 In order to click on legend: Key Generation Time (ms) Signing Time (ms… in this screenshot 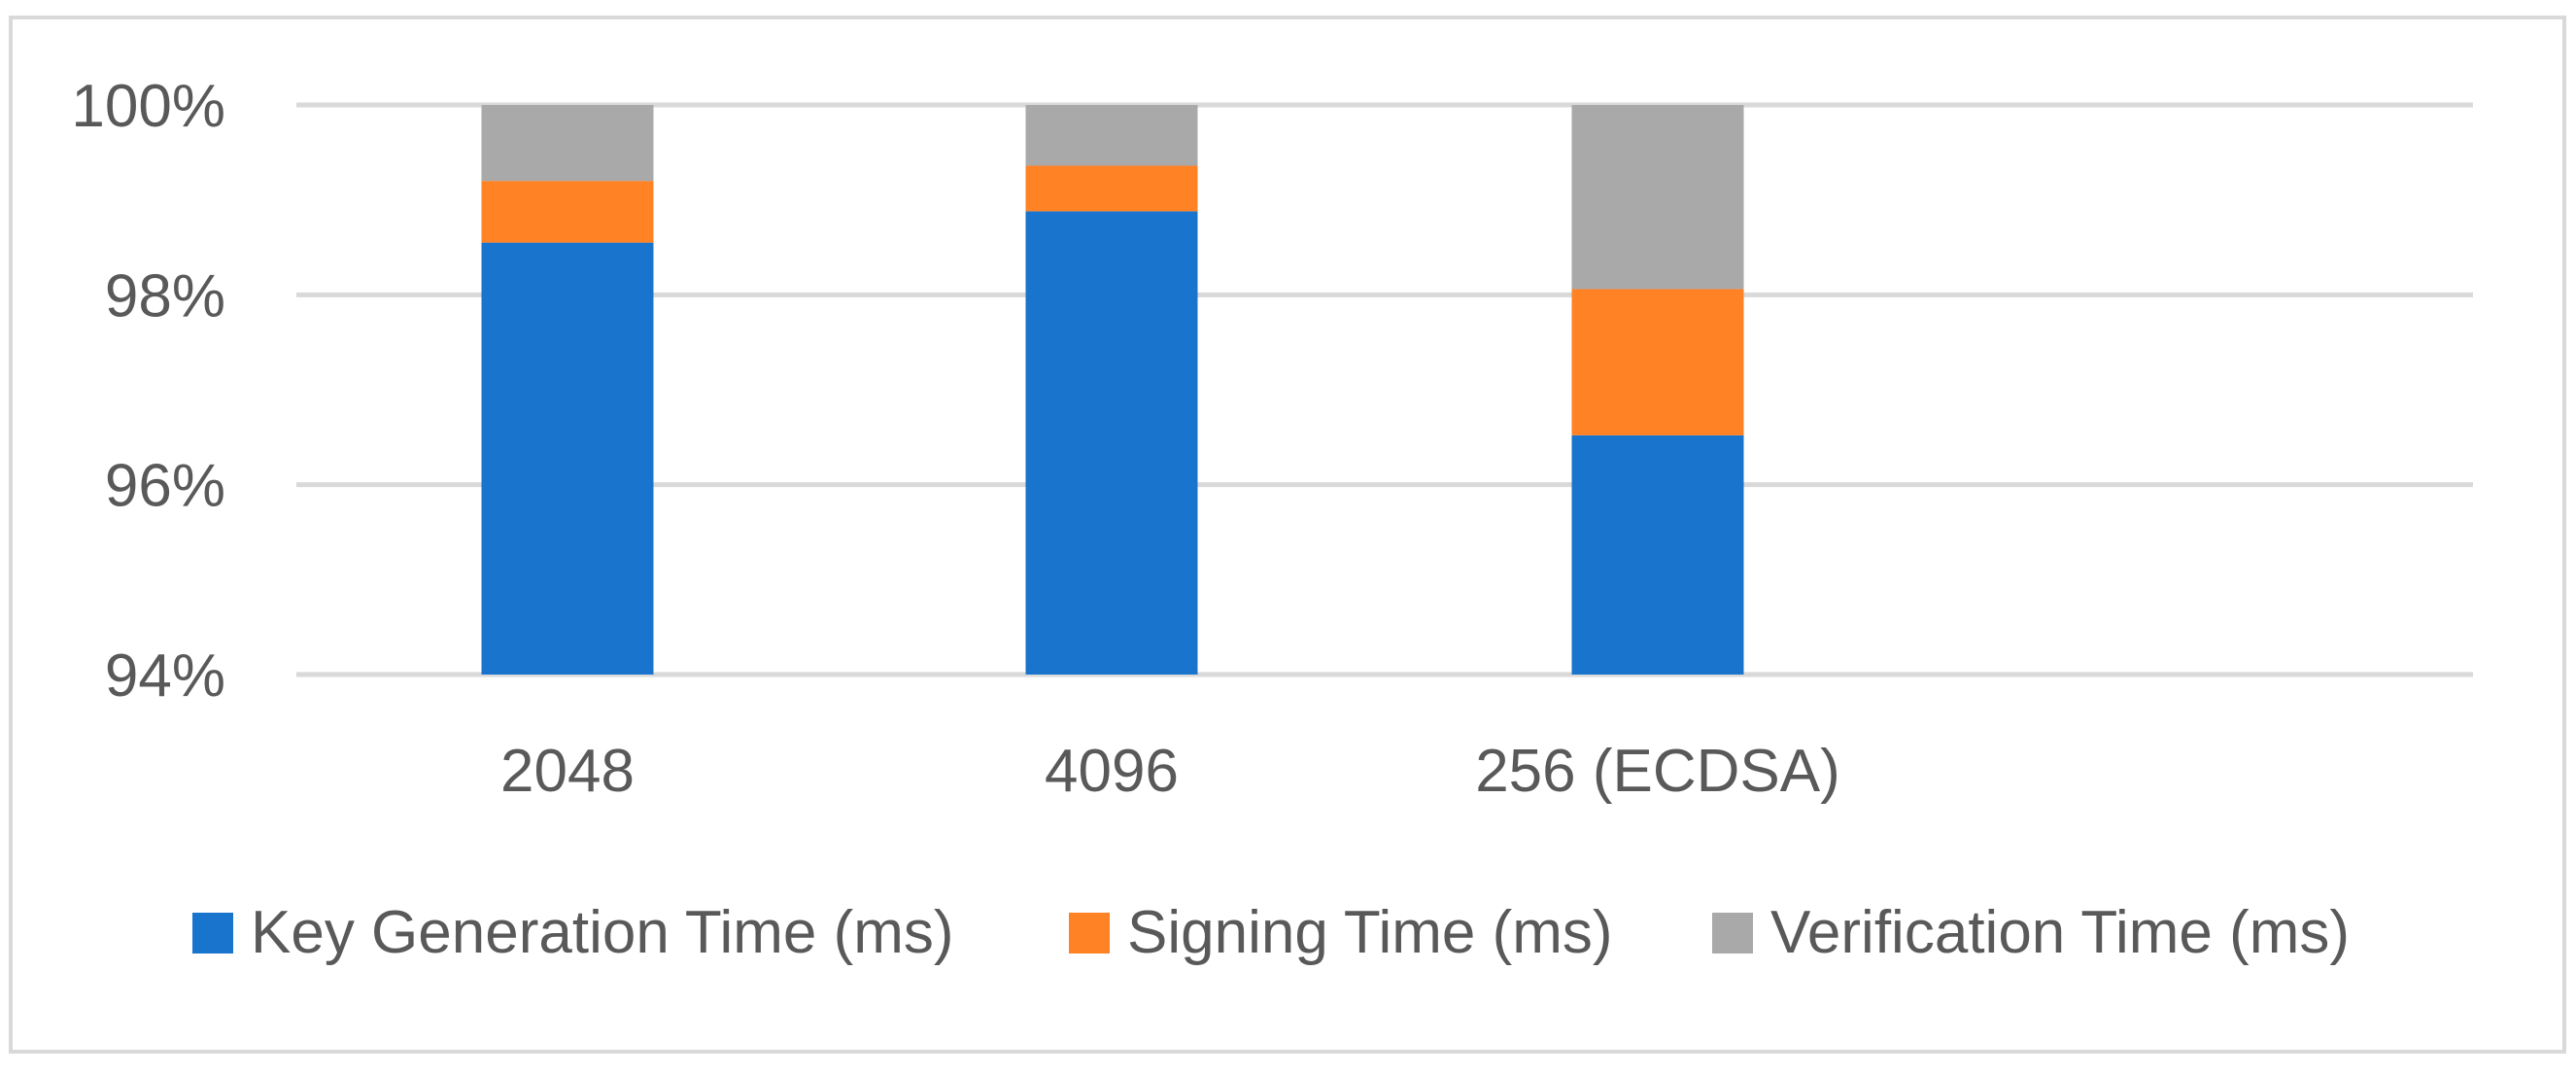, I will do `click(1271, 932)`.